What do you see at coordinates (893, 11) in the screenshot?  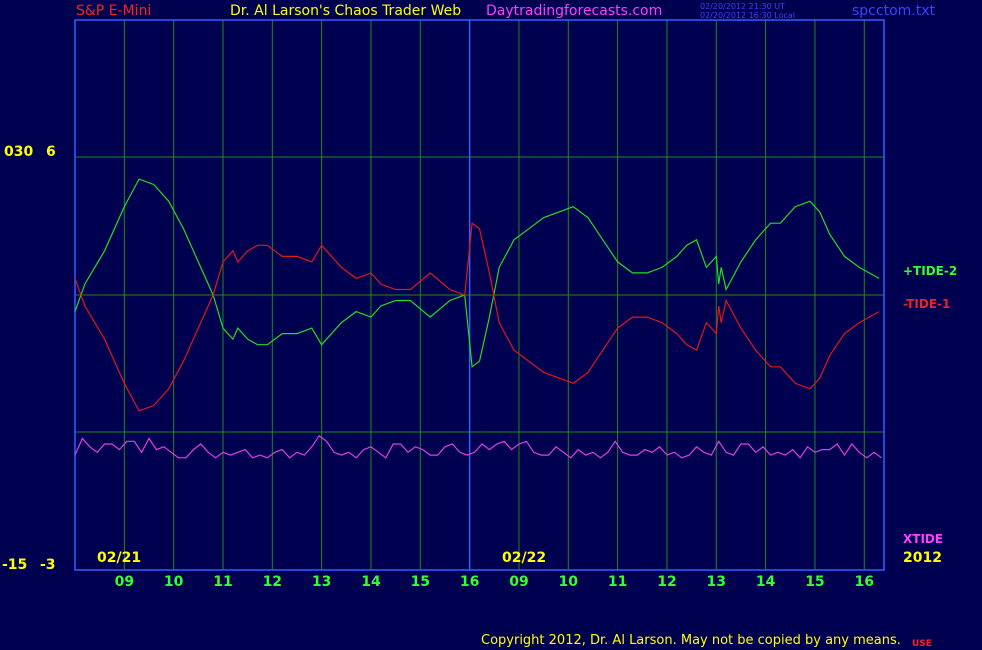 I see `data-file-name: spcctom.txt` at bounding box center [893, 11].